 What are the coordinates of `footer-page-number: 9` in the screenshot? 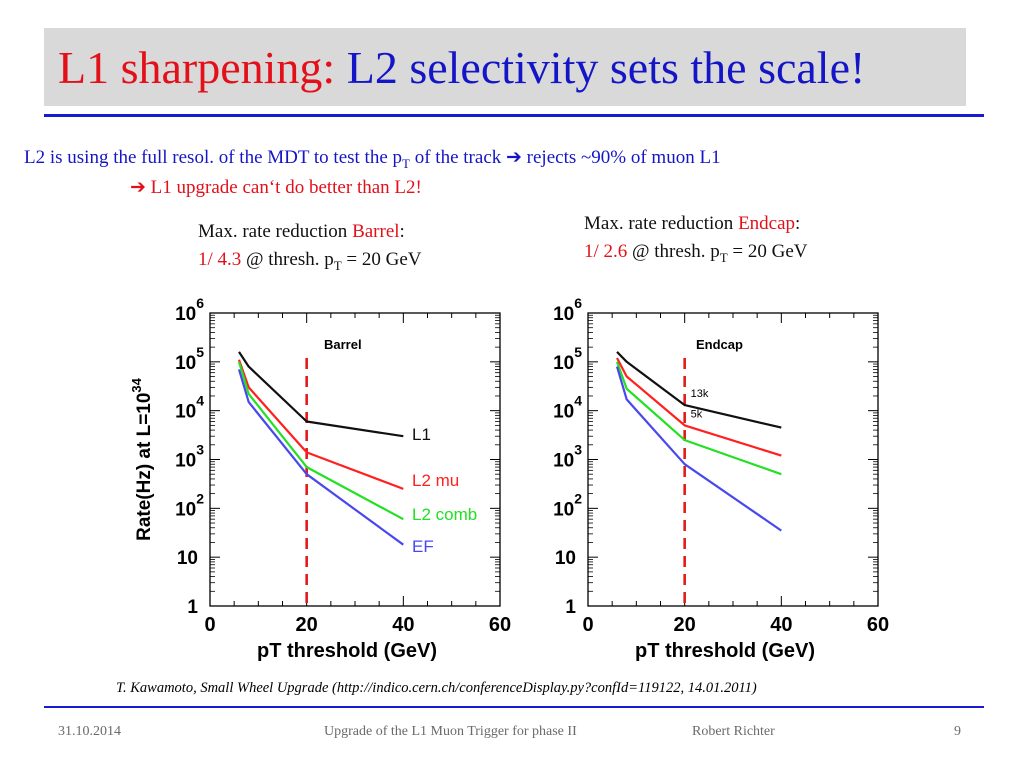 It's located at (957, 731).